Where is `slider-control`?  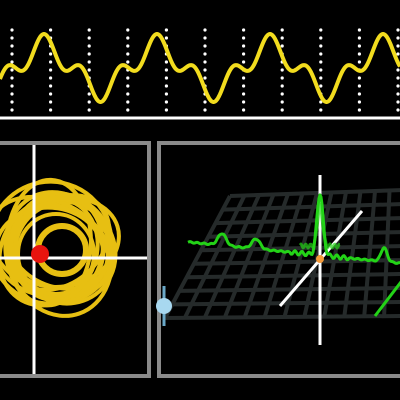
slider-control is located at coordinates (164, 306).